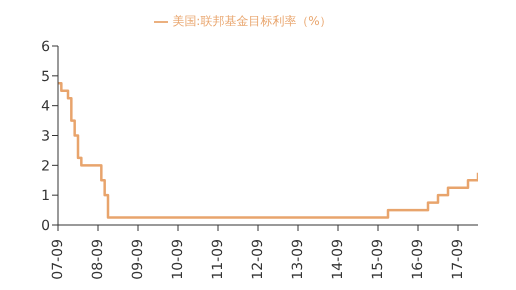  What do you see at coordinates (138, 259) in the screenshot?
I see `x-tick-label: 09-09` at bounding box center [138, 259].